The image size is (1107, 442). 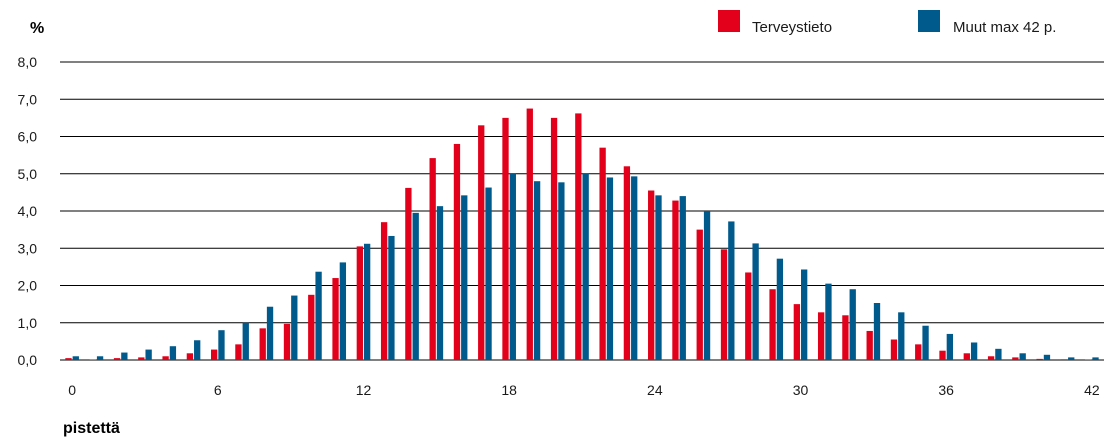 What do you see at coordinates (801, 390) in the screenshot?
I see `x-tick-label: 30` at bounding box center [801, 390].